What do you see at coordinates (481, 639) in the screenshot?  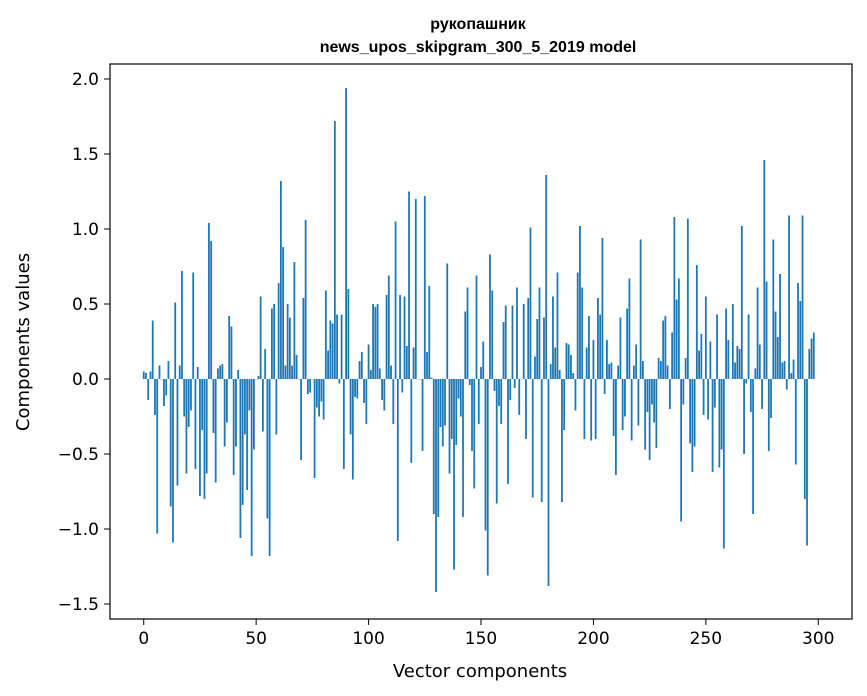 I see `x-tick-label: 150` at bounding box center [481, 639].